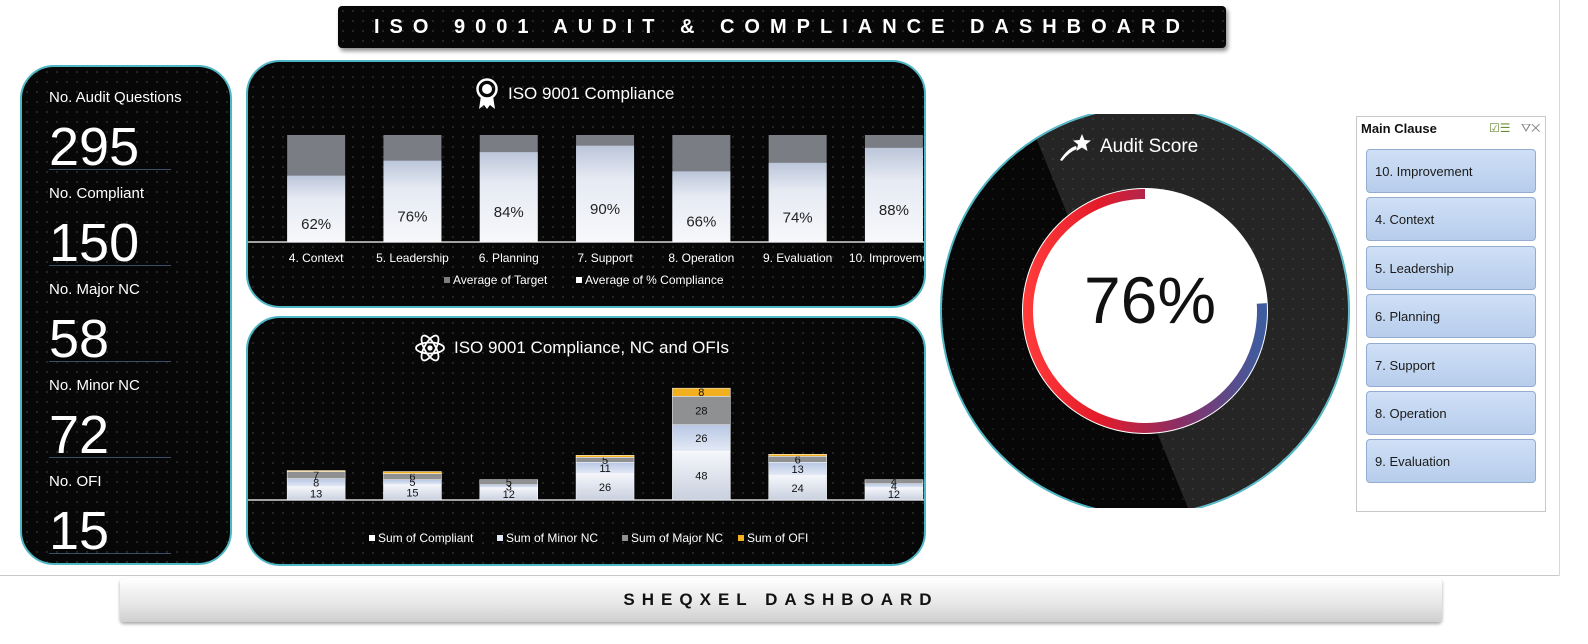 This screenshot has width=1588, height=644. I want to click on stack-major-nc-10-improvement, so click(894, 481).